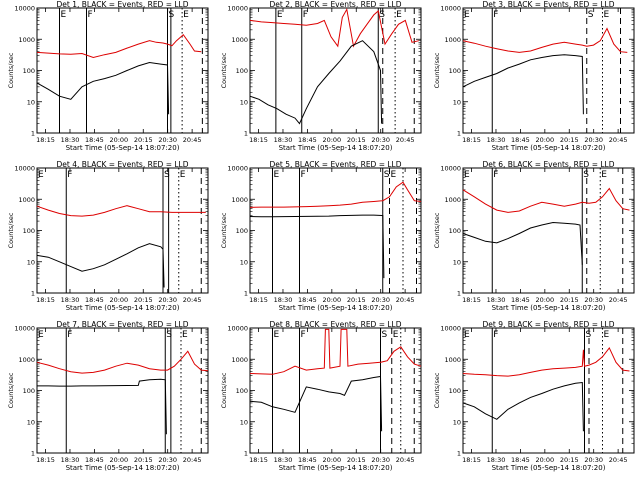 The image size is (640, 480). I want to click on panel-title: Det 9, BLACK = Events, RED = LLD, so click(548, 324).